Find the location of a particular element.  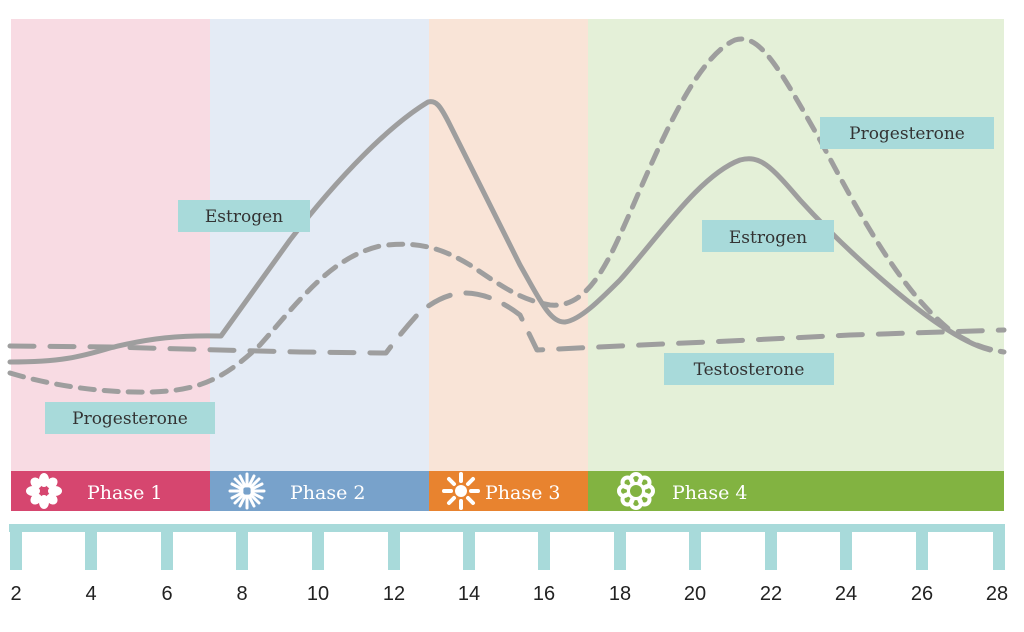

starburst-flower-icon is located at coordinates (247, 491).